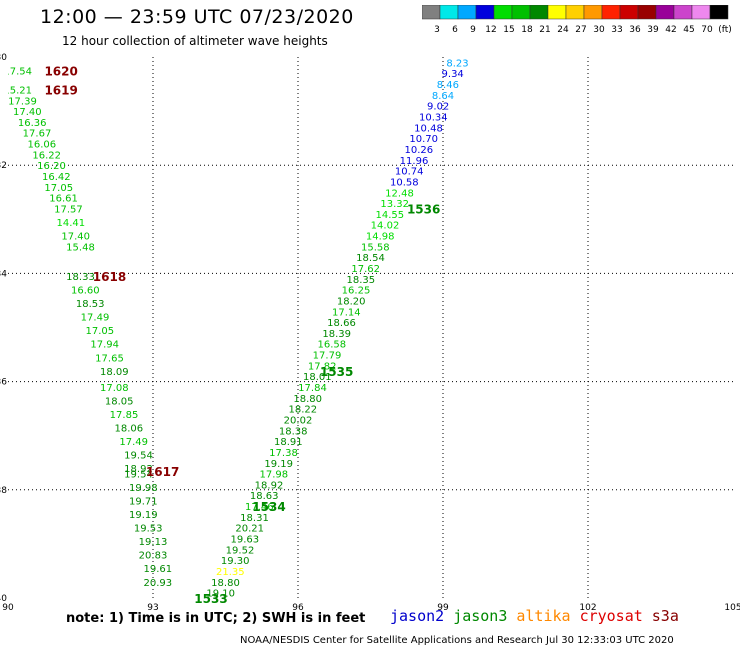  What do you see at coordinates (409, 172) in the screenshot?
I see `wave-height-value: 10.74` at bounding box center [409, 172].